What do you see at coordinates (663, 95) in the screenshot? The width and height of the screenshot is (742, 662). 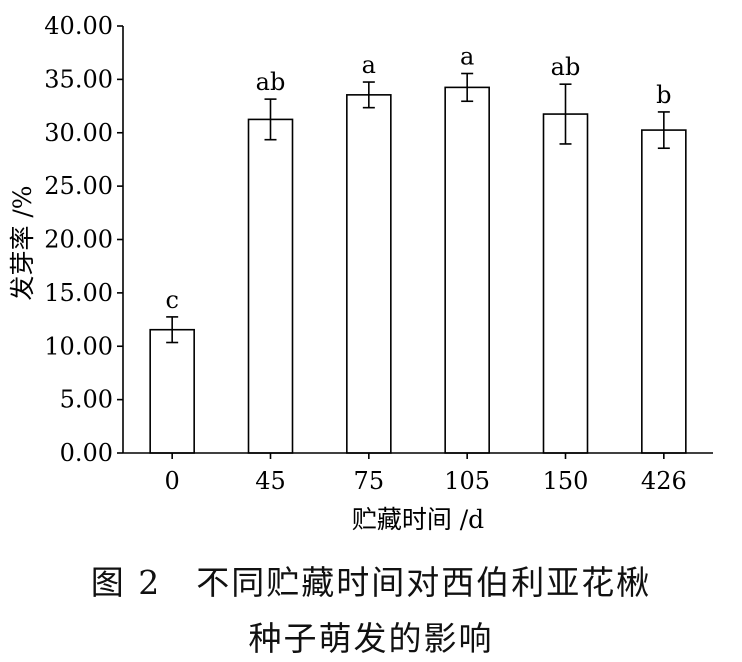 I see `significance-letter-426: b` at bounding box center [663, 95].